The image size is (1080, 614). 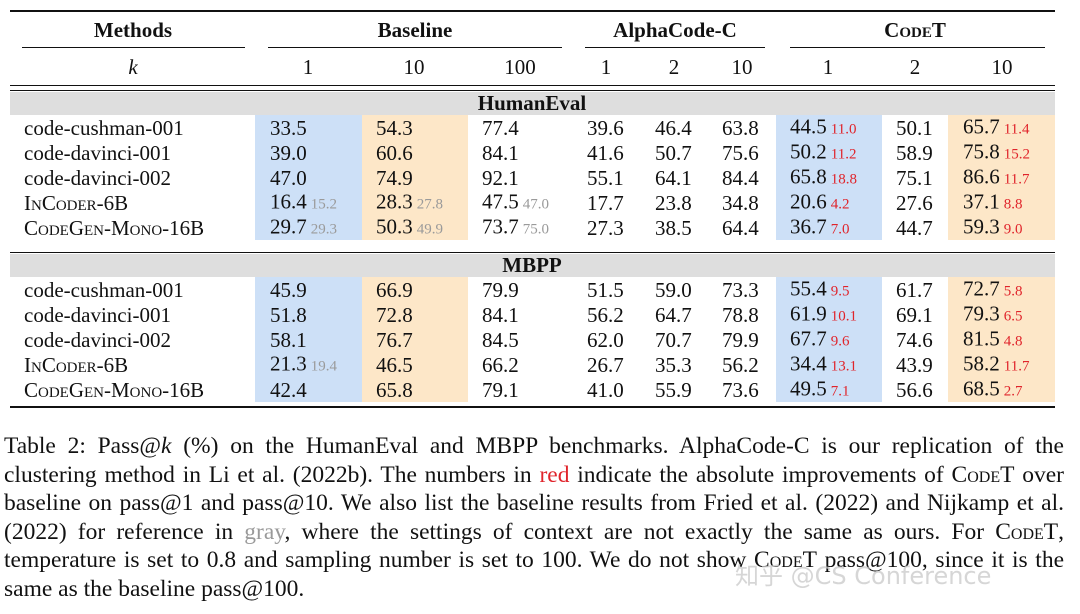 I want to click on cell: 73.7 75.0, so click(x=515, y=227).